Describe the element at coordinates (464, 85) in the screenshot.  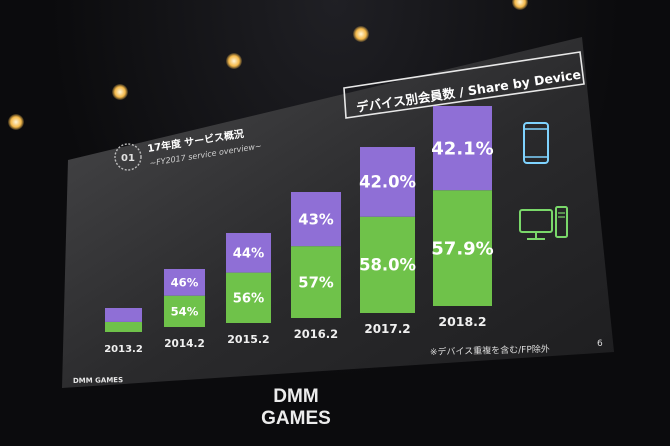
I see `title-badge-frame` at that location.